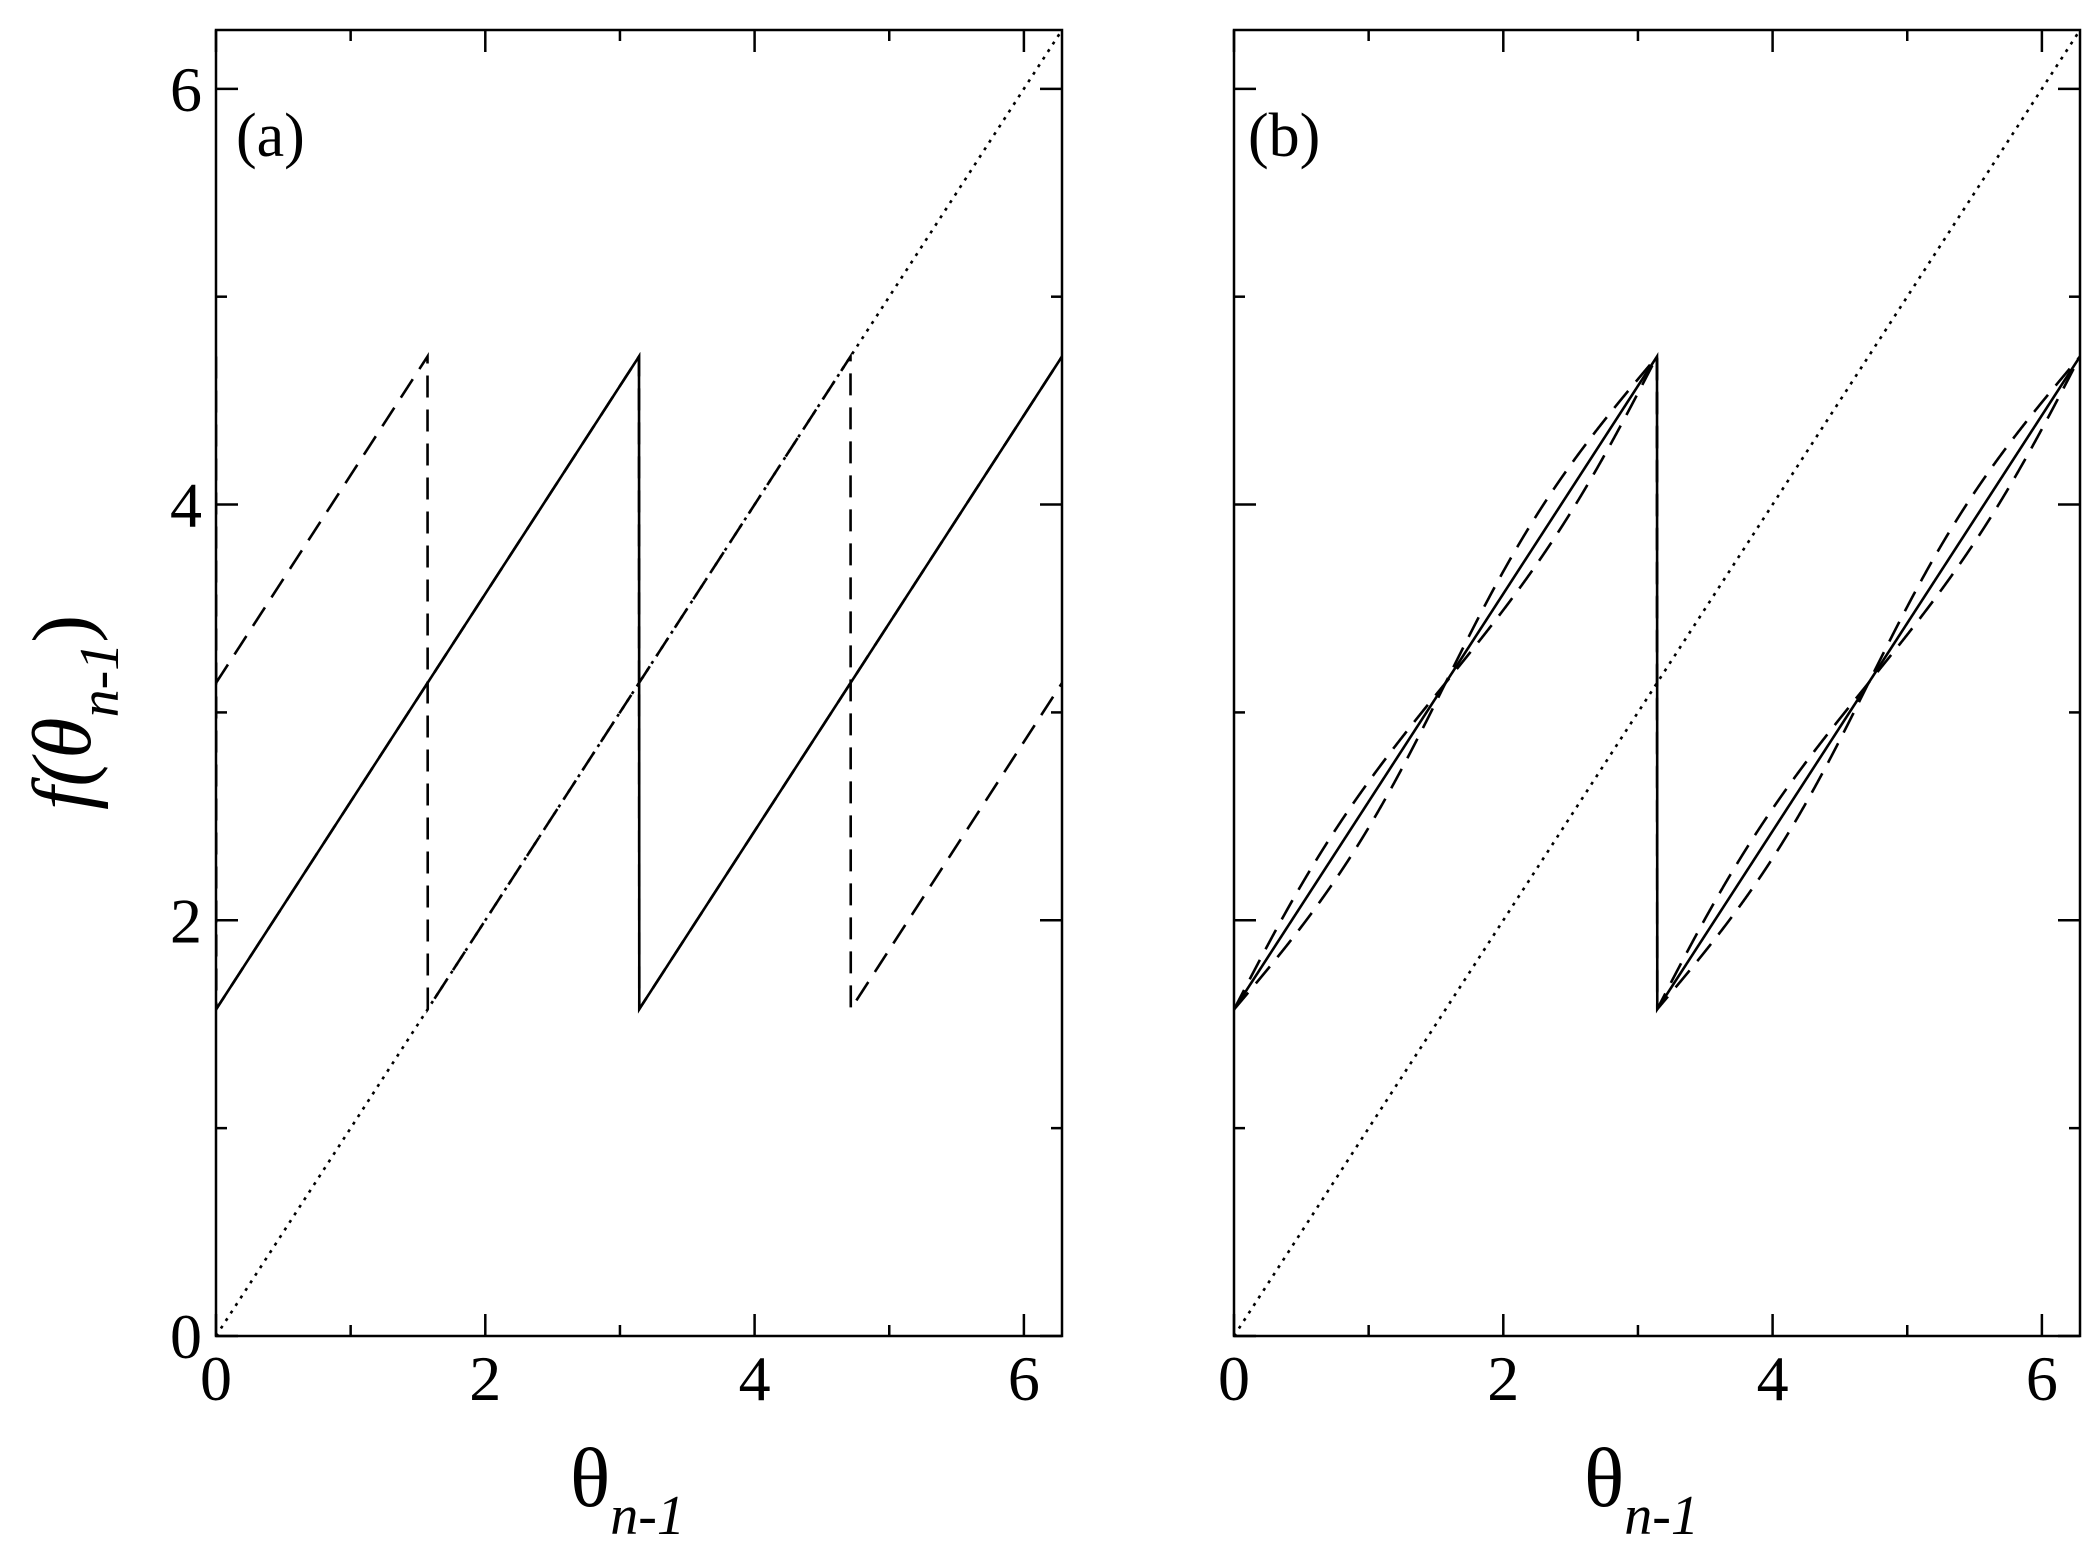 The image size is (2095, 1566). Describe the element at coordinates (485, 1378) in the screenshot. I see `panel-a-xtick-label: 2` at that location.